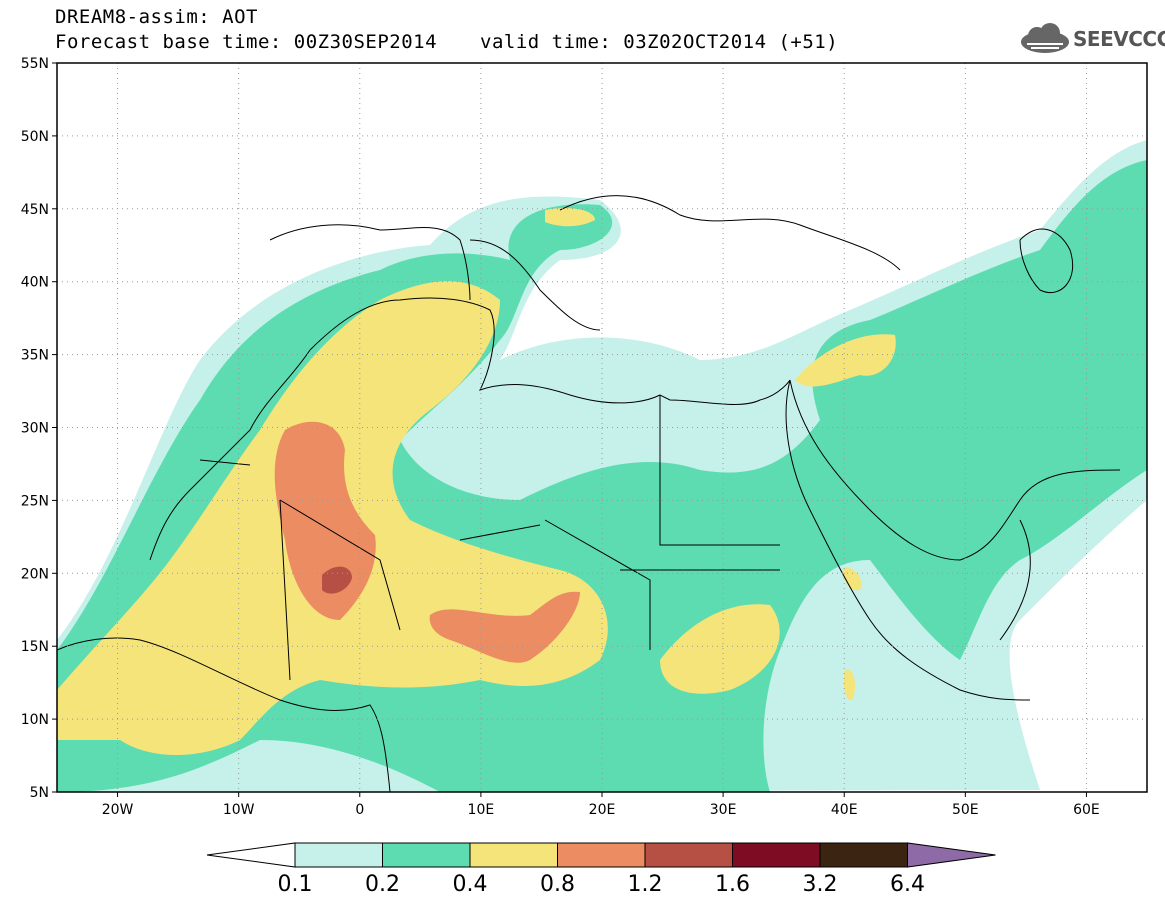 This screenshot has height=905, width=1165. Describe the element at coordinates (557, 884) in the screenshot. I see `colorbar-label: 0.8` at that location.